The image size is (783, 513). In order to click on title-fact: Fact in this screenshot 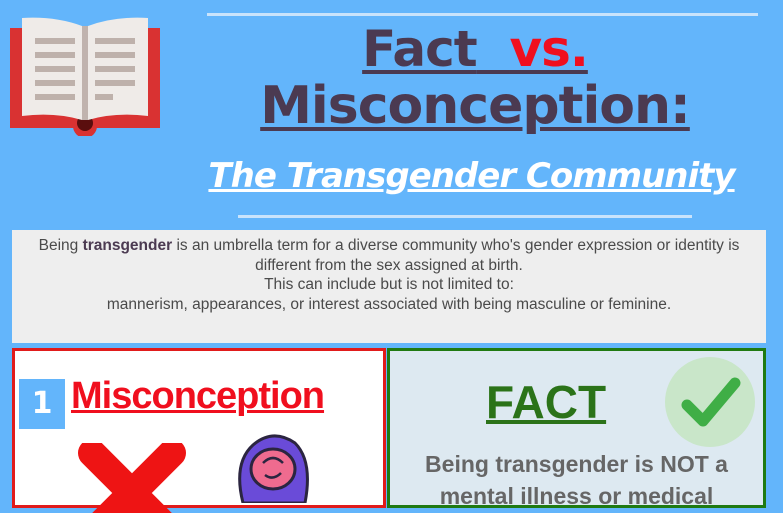, I will do `click(420, 49)`.